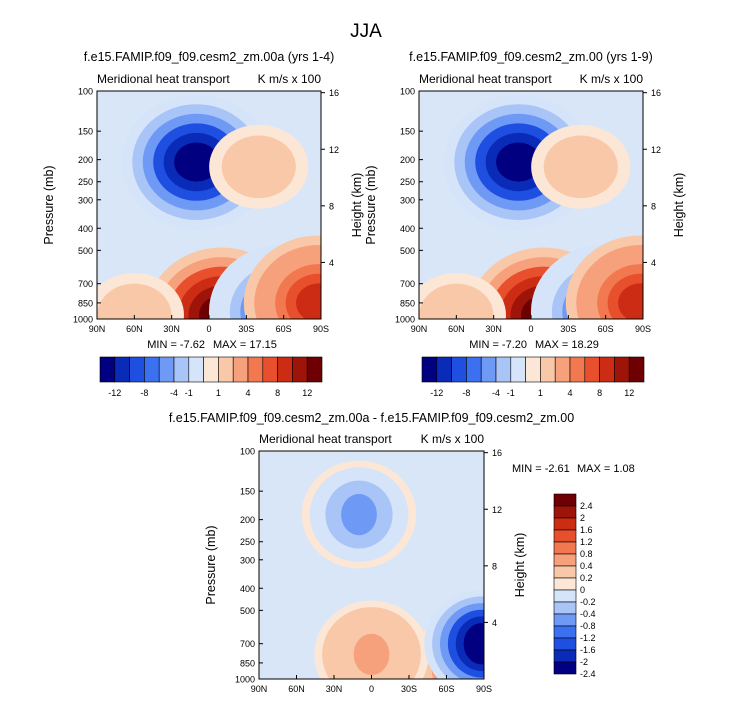 Image resolution: width=733 pixels, height=703 pixels. I want to click on x-tick-label: 60S, so click(606, 329).